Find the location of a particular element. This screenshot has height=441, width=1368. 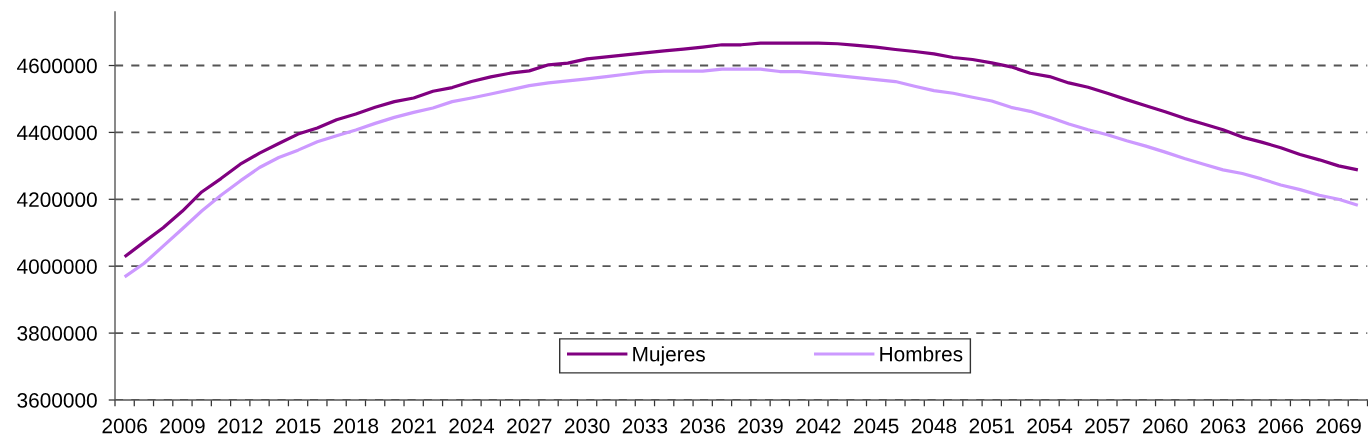

y-tick-label: 4200000 is located at coordinates (57, 200).